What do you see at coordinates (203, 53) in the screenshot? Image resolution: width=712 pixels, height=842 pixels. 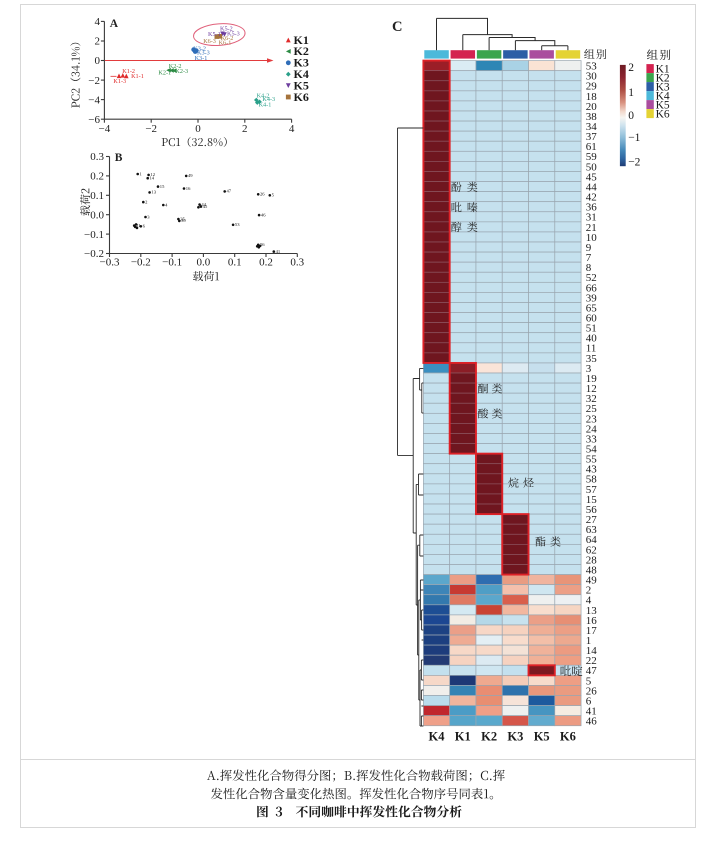 I see `svg-text: K3-3` at bounding box center [203, 53].